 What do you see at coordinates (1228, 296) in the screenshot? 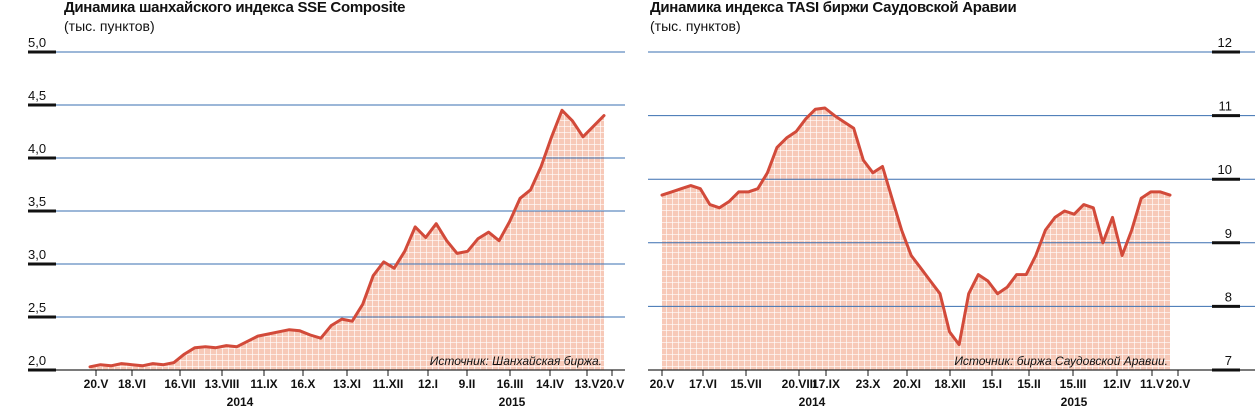
I see `chart2-y-tick-label: 8` at bounding box center [1228, 296].